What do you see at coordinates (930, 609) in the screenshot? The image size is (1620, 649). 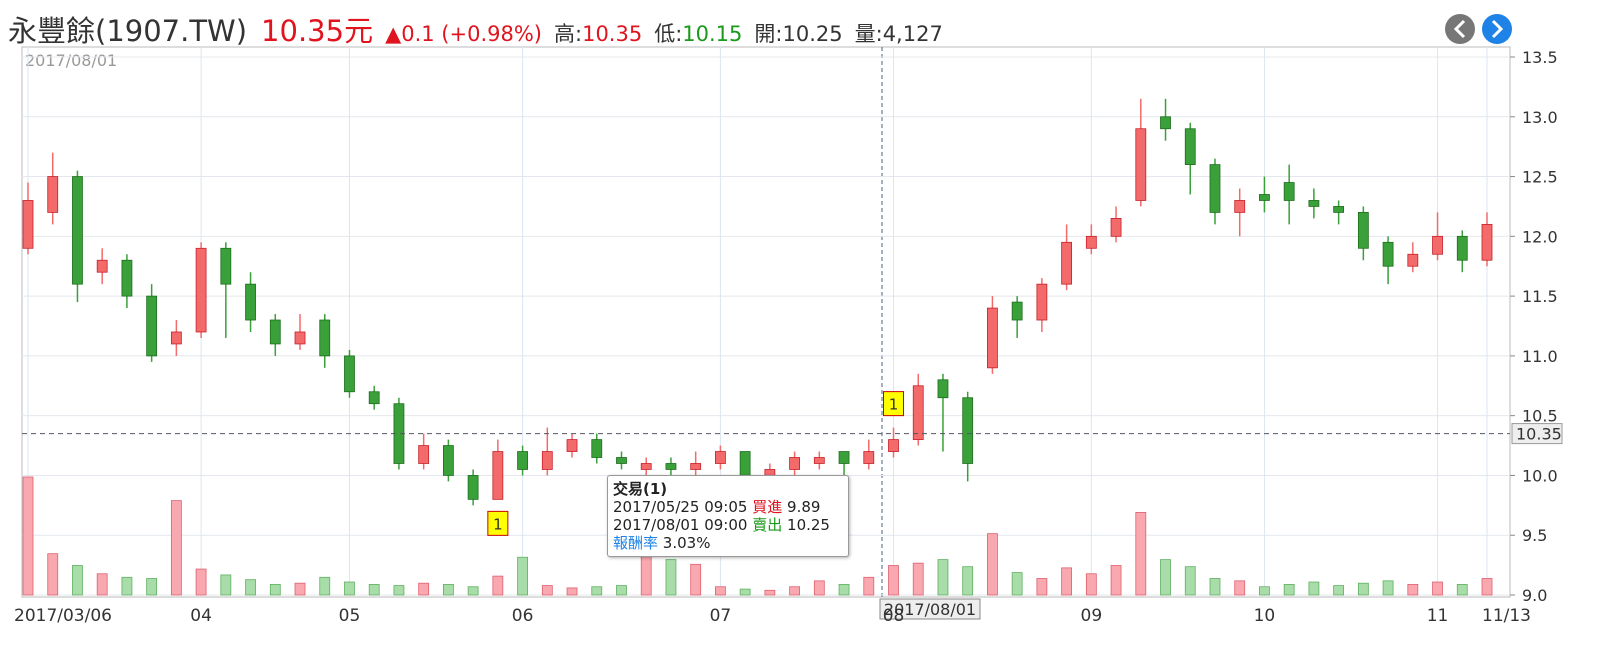 I see `cursor-date: 2017/08/01` at bounding box center [930, 609].